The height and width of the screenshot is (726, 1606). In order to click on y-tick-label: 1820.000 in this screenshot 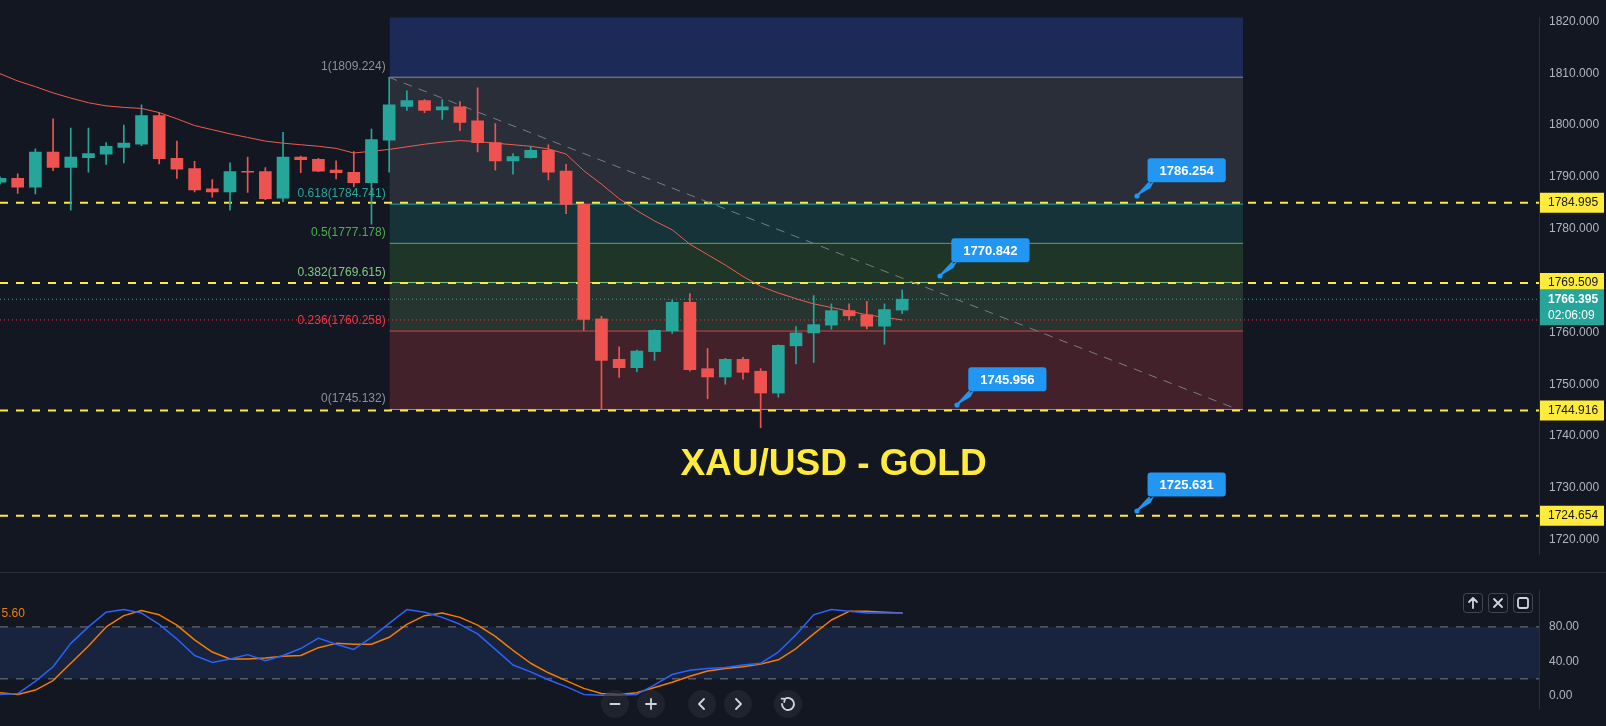, I will do `click(1574, 20)`.